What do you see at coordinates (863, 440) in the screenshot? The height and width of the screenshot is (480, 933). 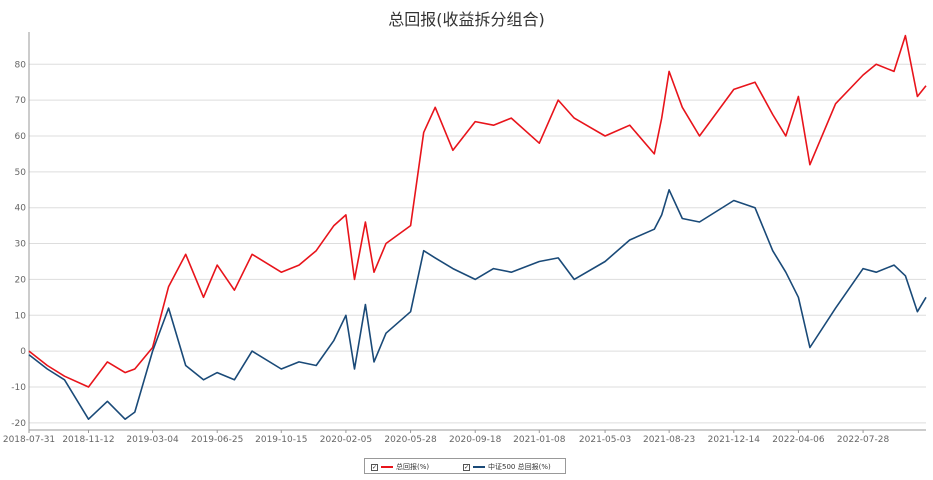 I see `x-tick-label: 2022-07-28` at bounding box center [863, 440].